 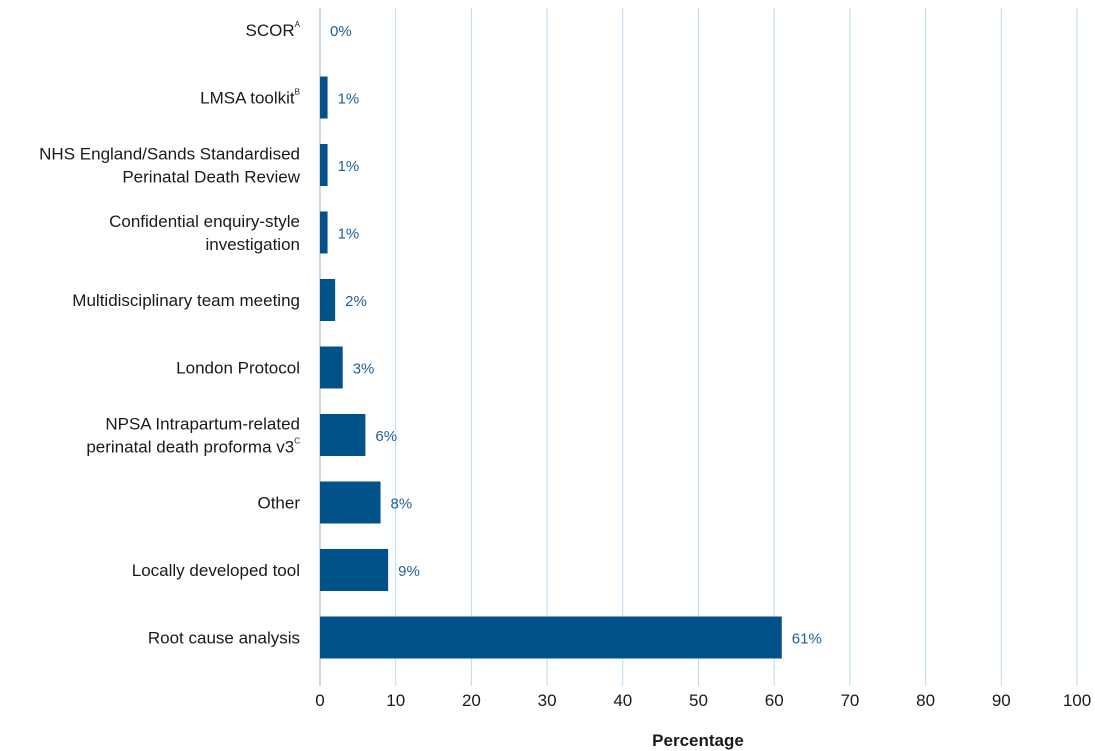 What do you see at coordinates (278, 503) in the screenshot?
I see `category-label: Other` at bounding box center [278, 503].